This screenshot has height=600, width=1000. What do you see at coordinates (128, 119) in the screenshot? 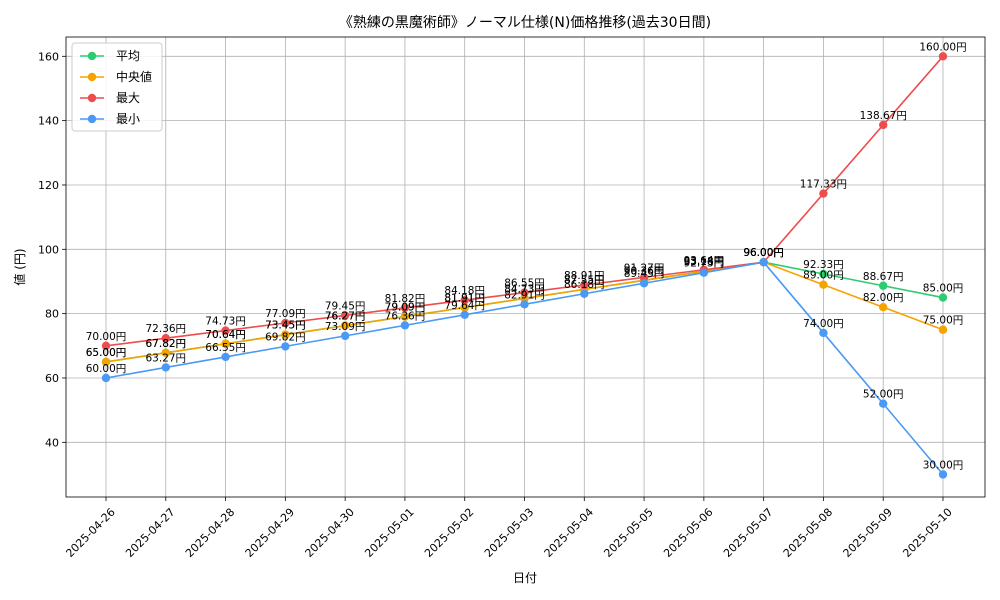
I see `legend-label-3: 最小` at bounding box center [128, 119].